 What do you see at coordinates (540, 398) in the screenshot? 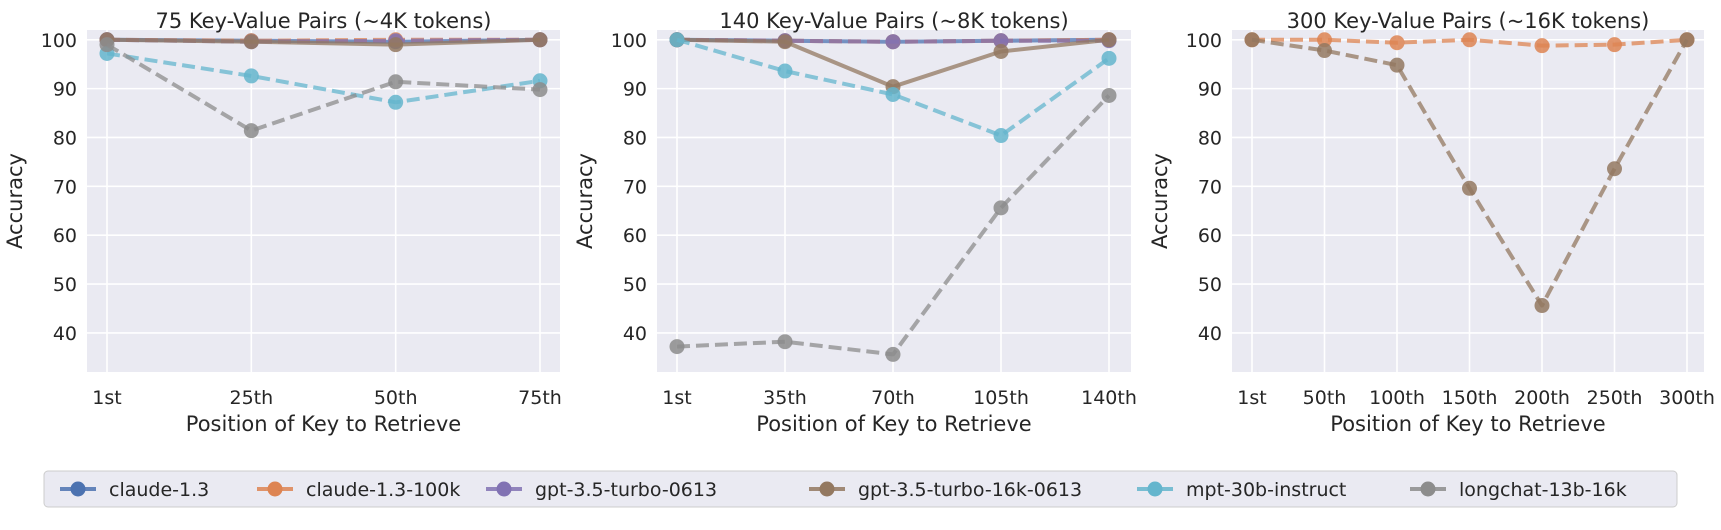
I see `x-tick-label: 75th` at bounding box center [540, 398].